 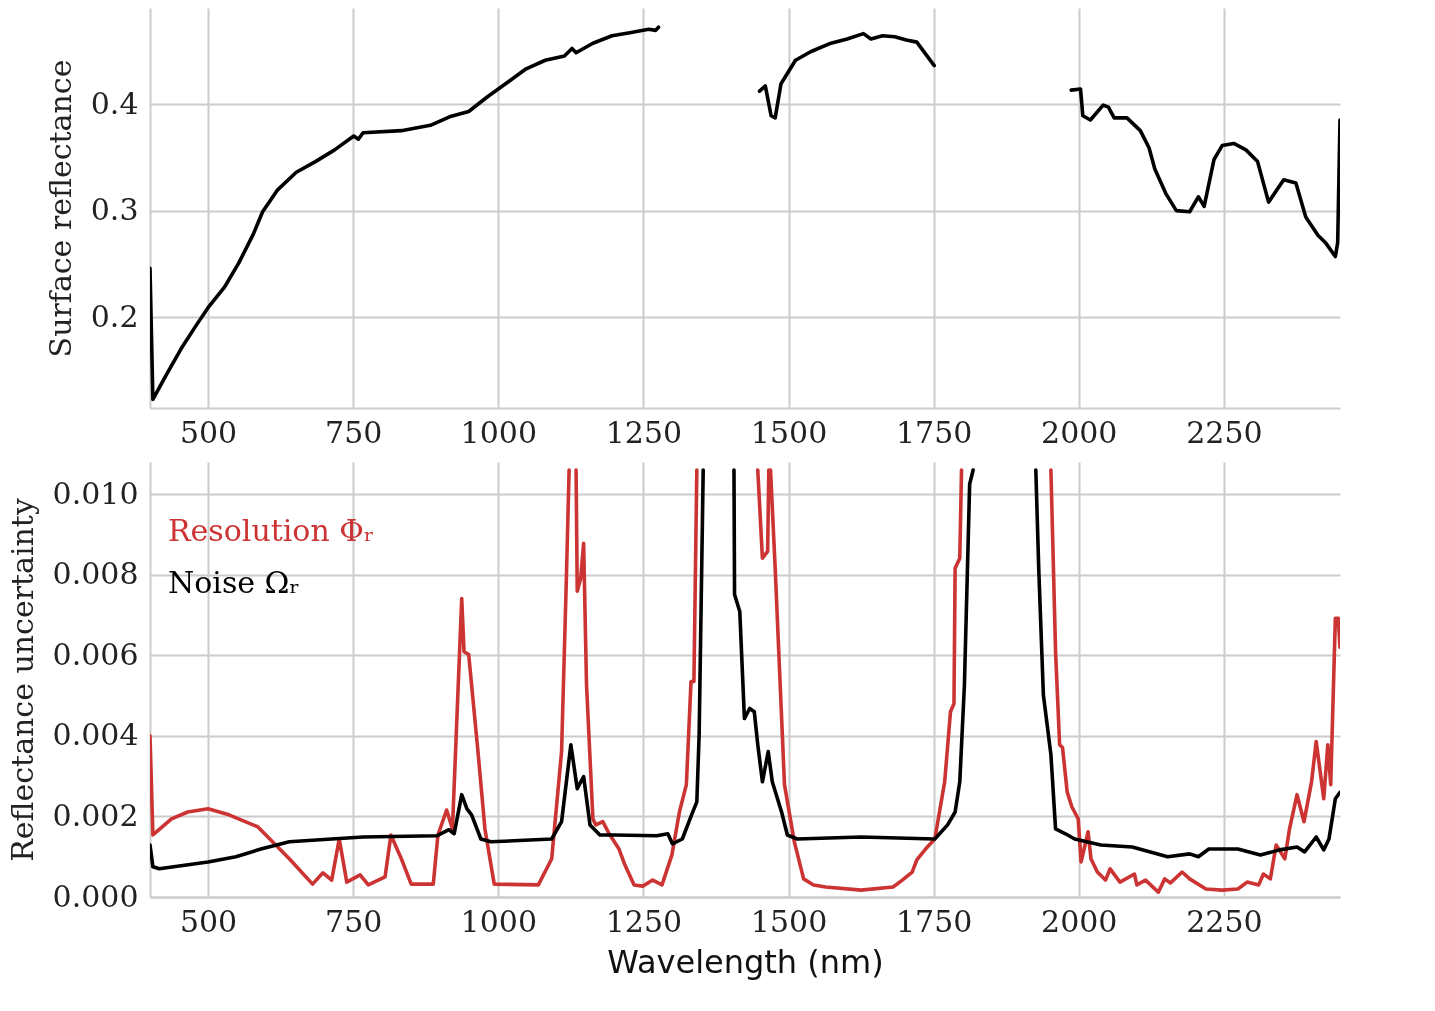 I want to click on text: Noise Ωᵣ, so click(x=234, y=582).